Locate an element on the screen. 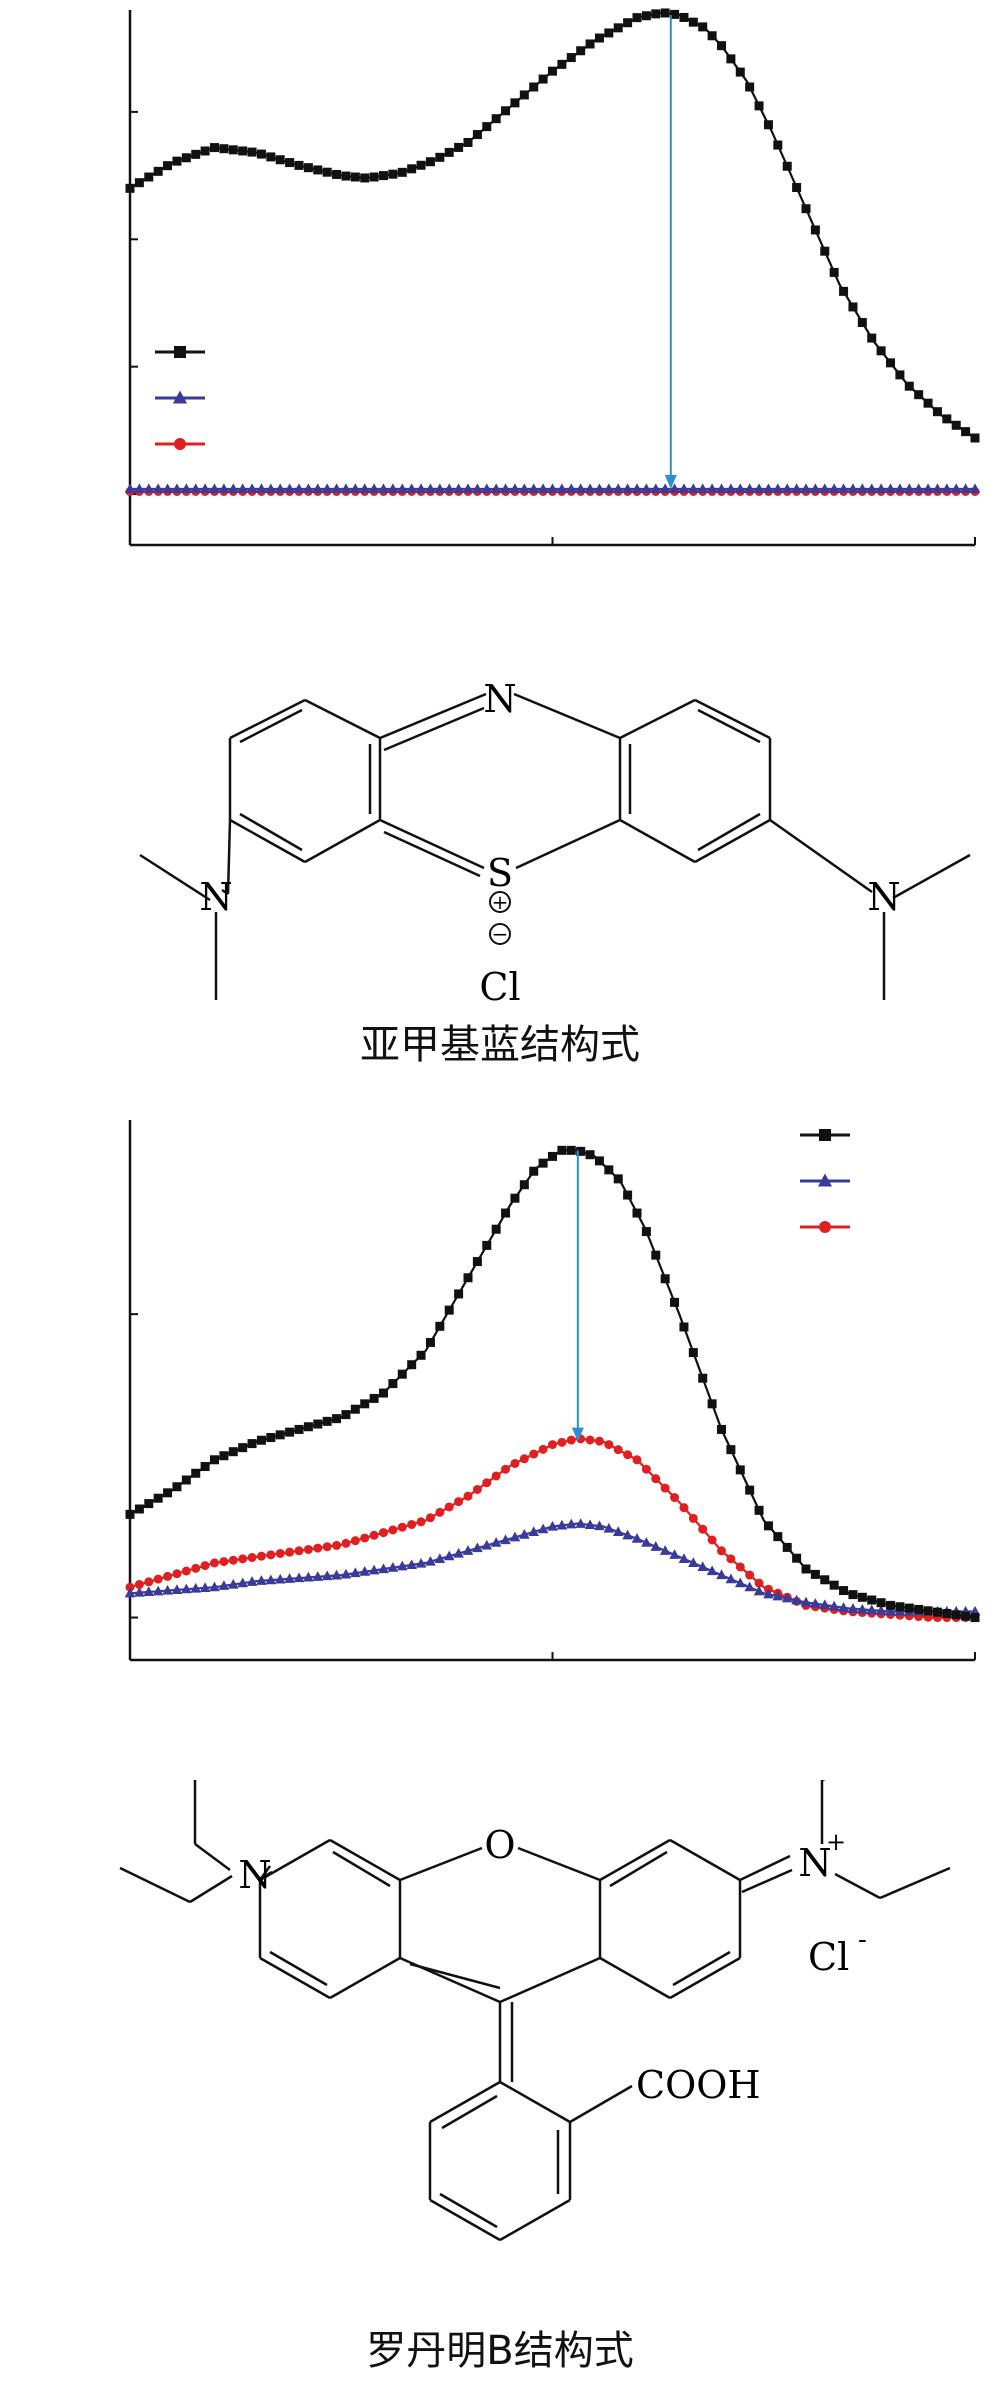 This screenshot has height=2400, width=1000. legend is located at coordinates (180, 398).